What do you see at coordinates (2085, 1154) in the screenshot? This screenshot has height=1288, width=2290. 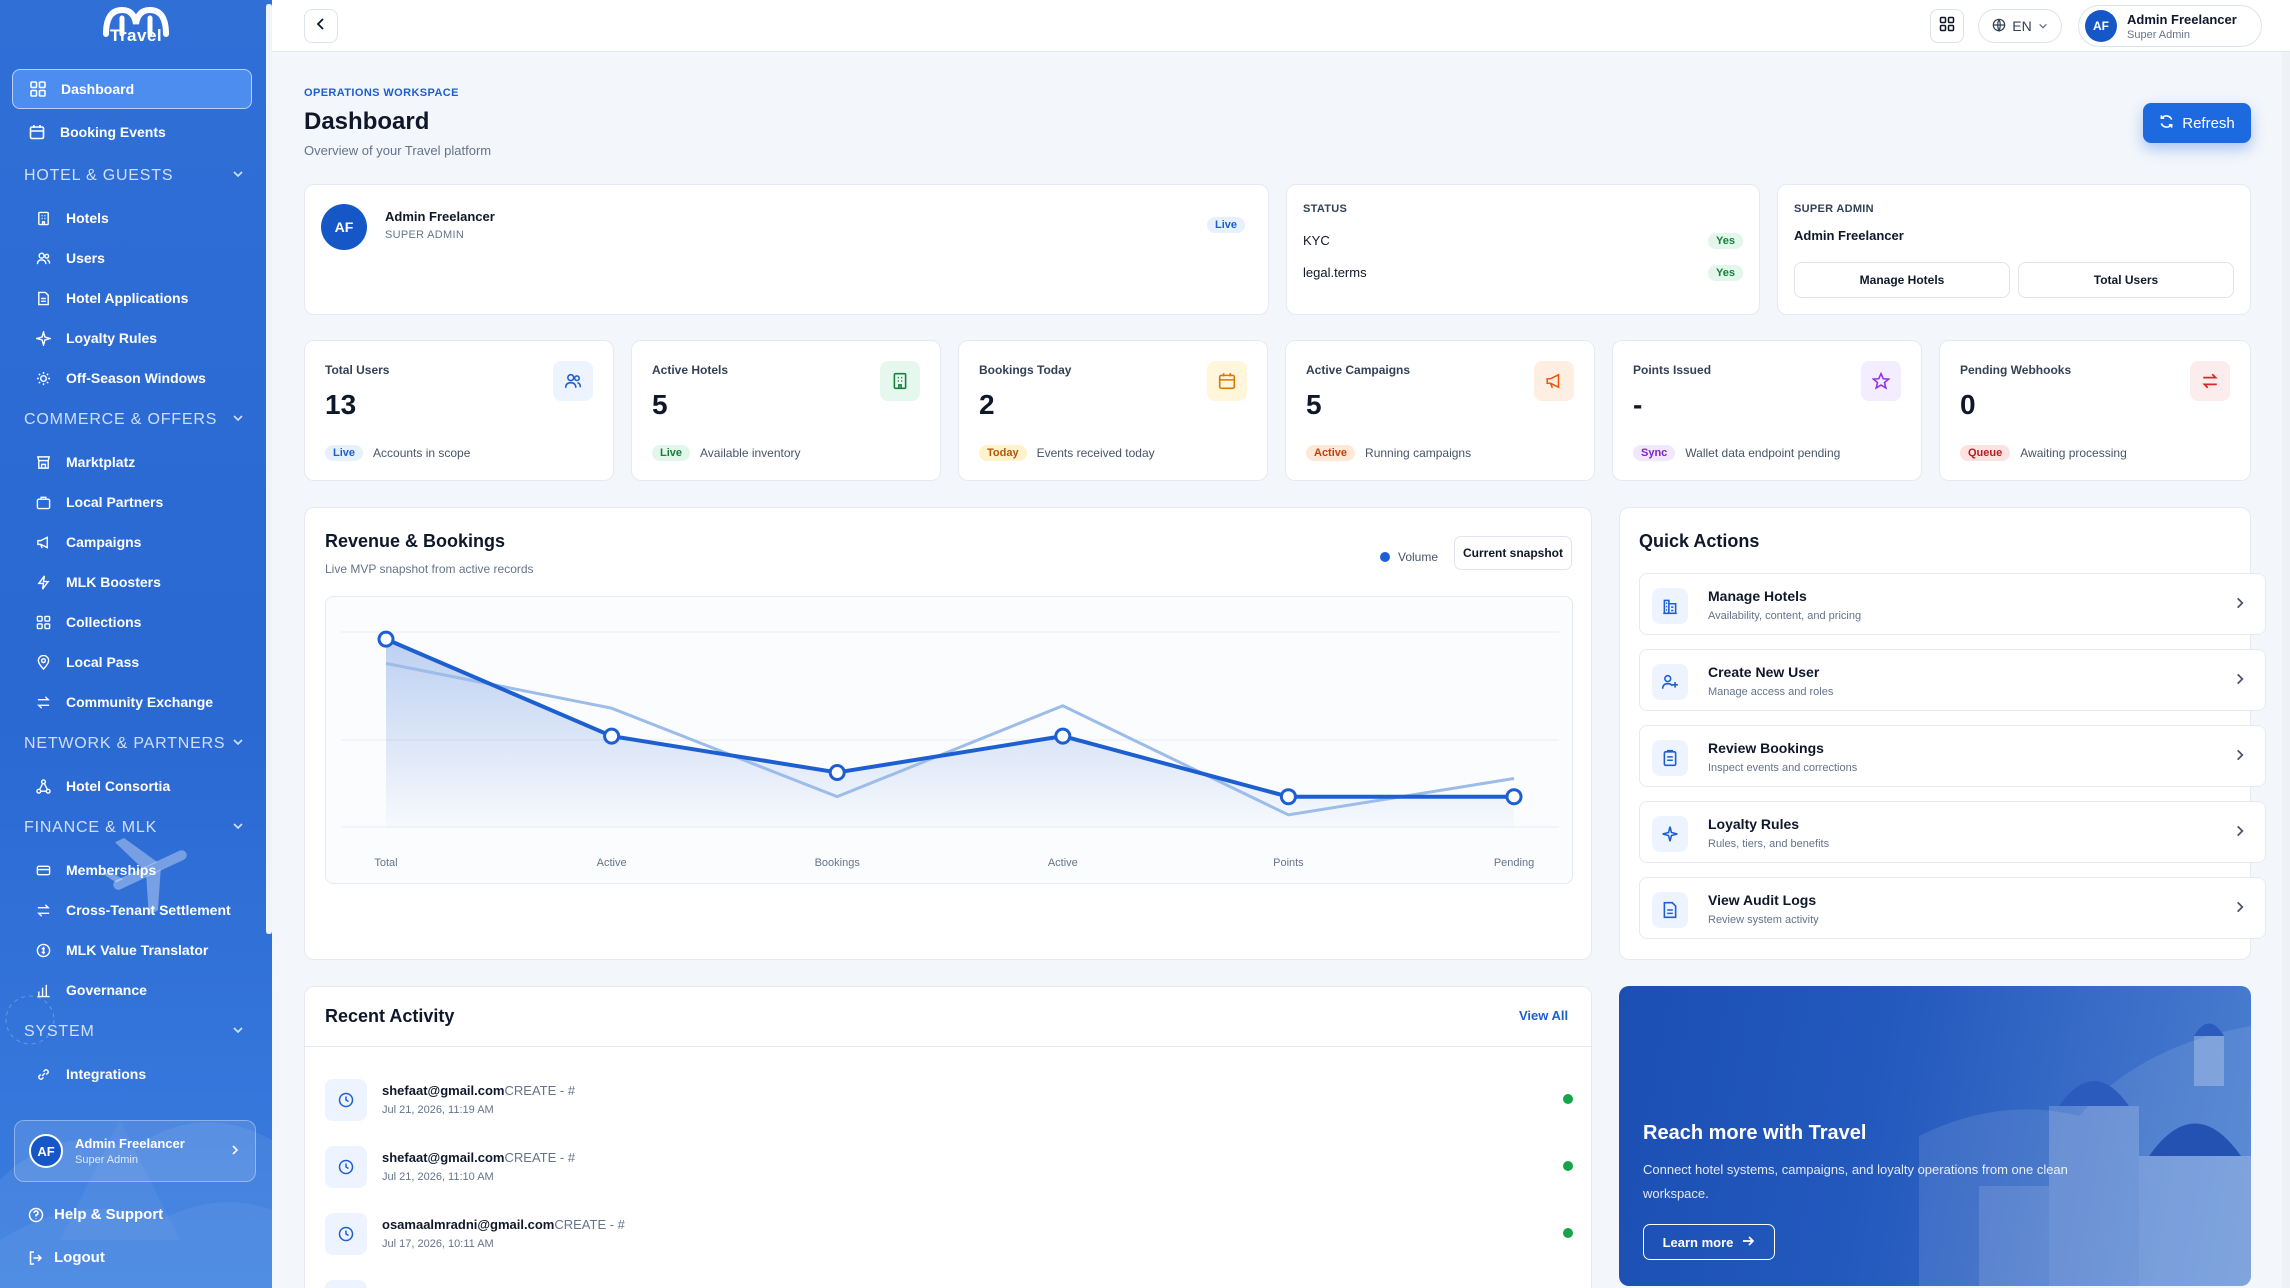 I see `santorini-illustration` at bounding box center [2085, 1154].